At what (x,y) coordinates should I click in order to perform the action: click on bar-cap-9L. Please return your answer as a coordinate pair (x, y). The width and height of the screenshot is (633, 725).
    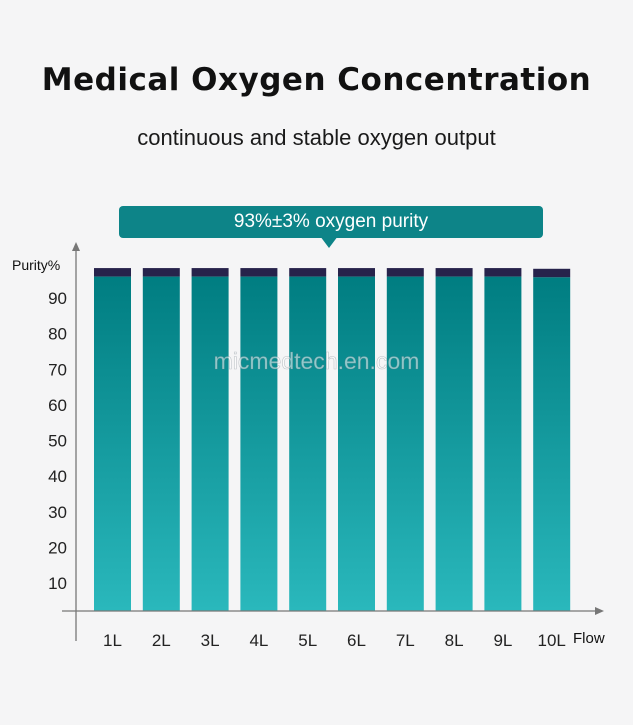
    Looking at the image, I should click on (503, 272).